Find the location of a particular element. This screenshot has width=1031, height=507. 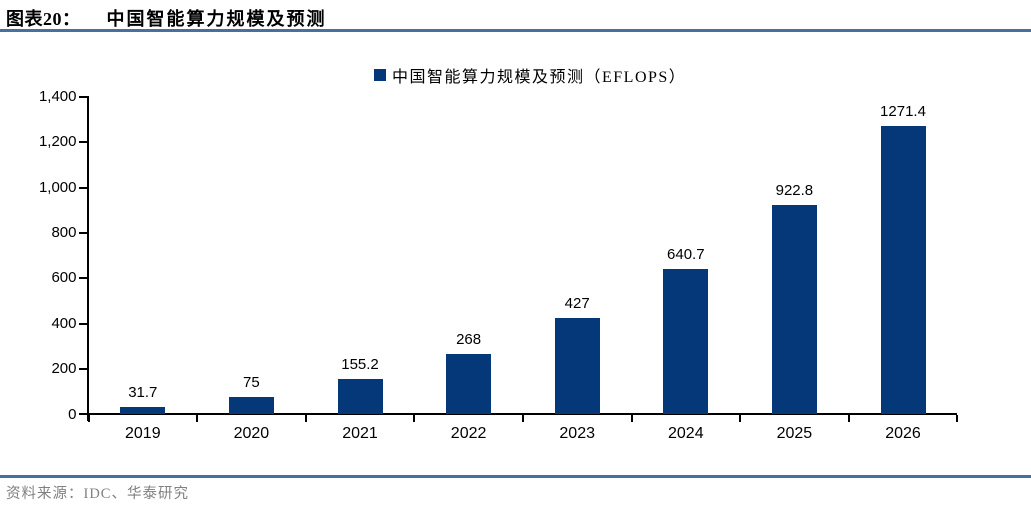

y-tick-label: 400 is located at coordinates (64, 323).